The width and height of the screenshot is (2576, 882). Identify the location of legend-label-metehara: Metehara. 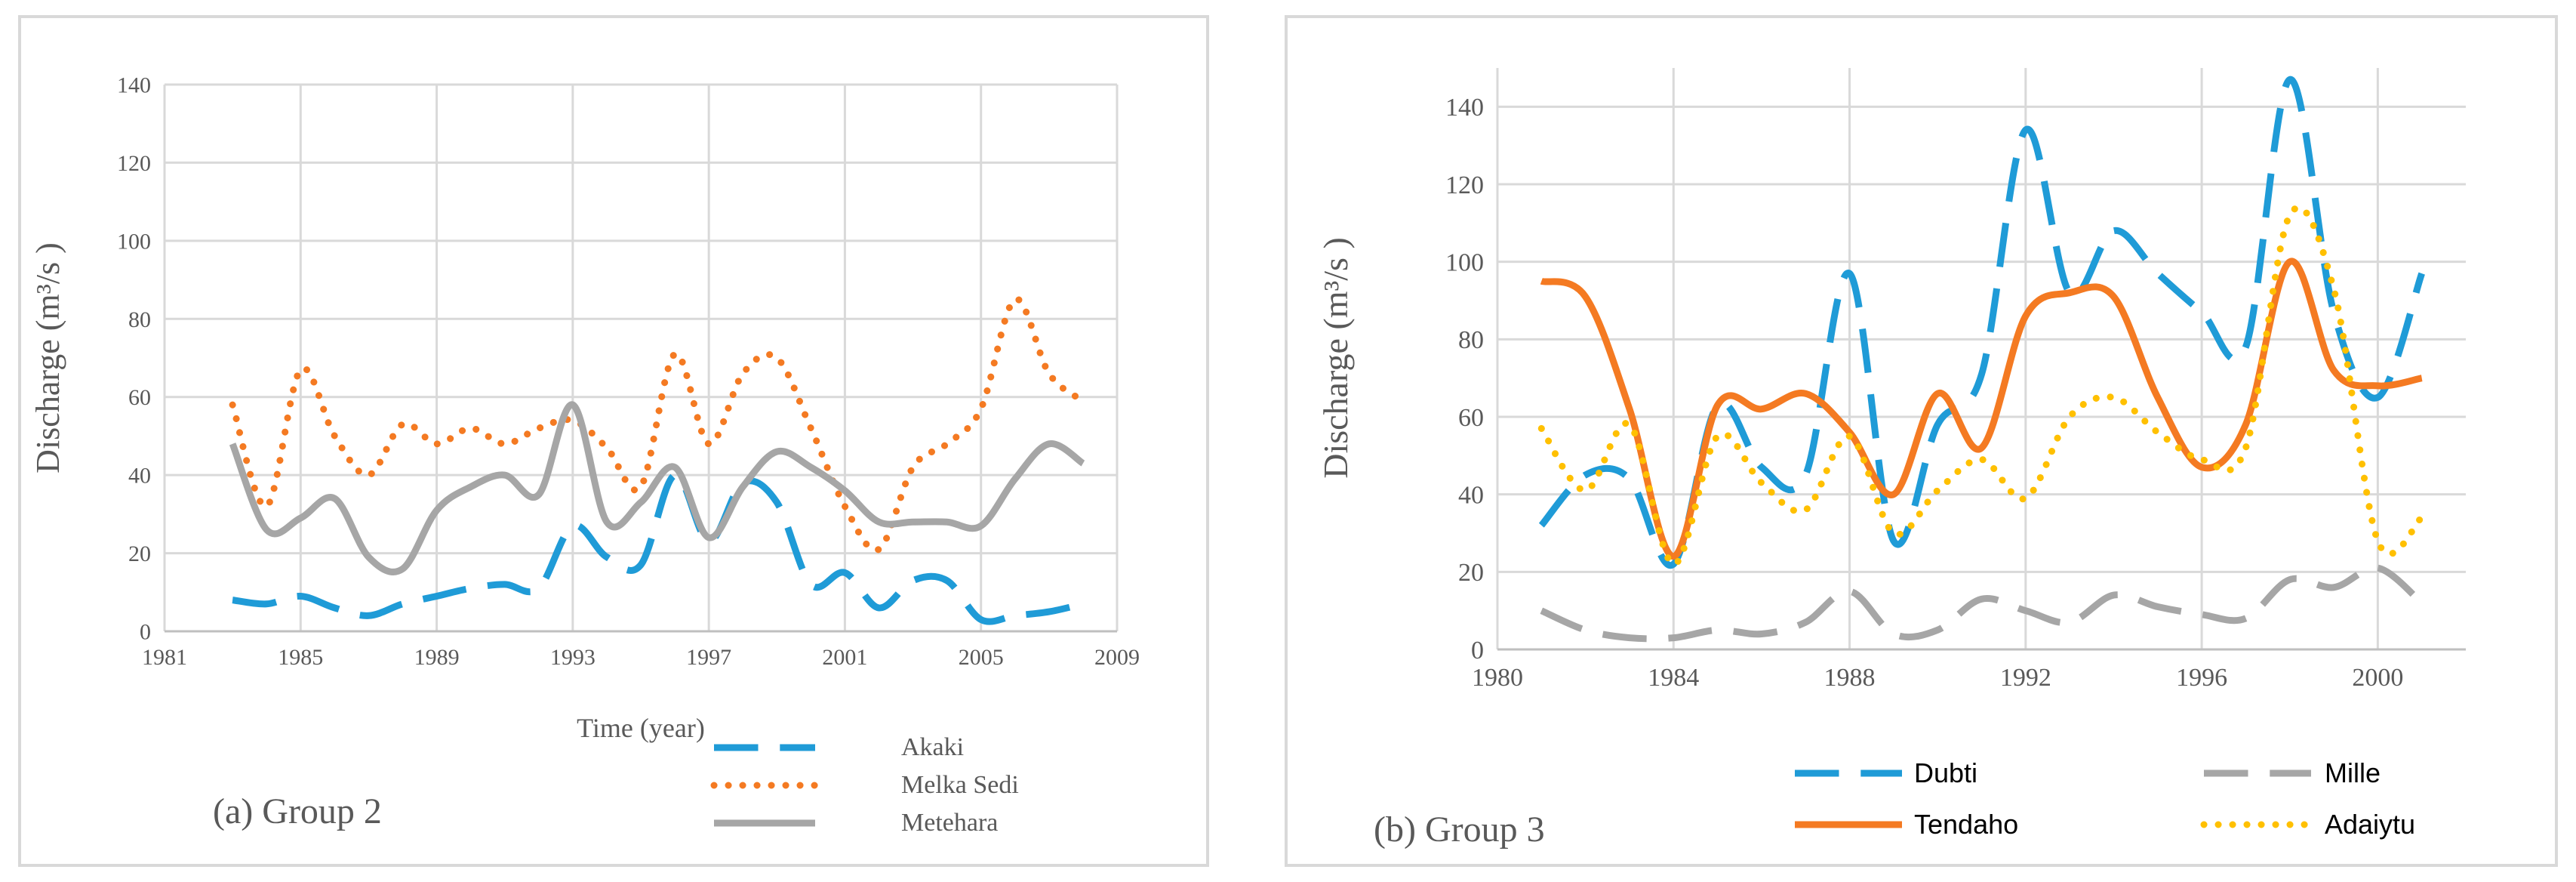
(949, 823).